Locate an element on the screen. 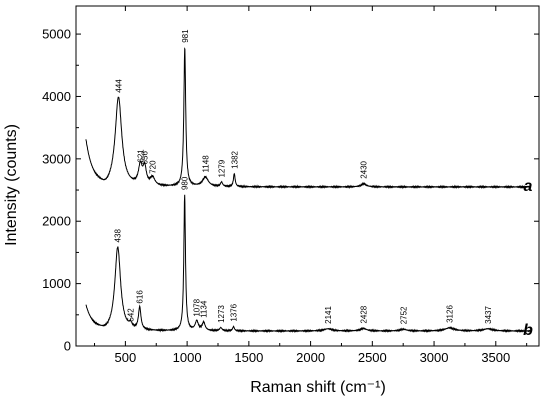  peak-label: 720 is located at coordinates (153, 167).